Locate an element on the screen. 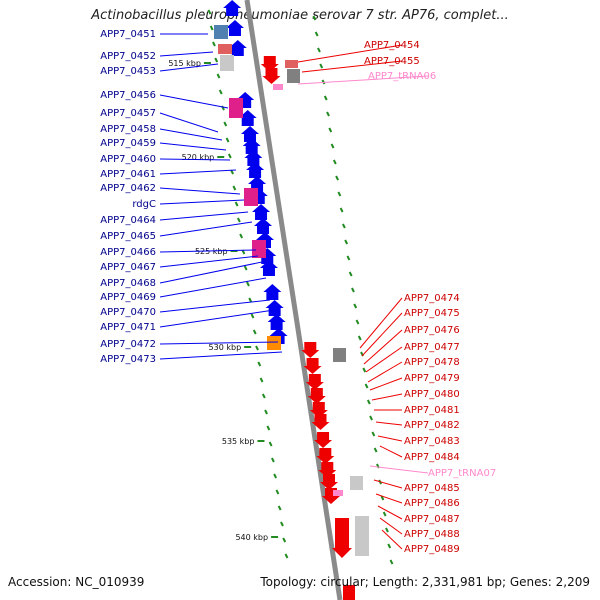 The height and width of the screenshot is (600, 600). right-gene-label: APP7_0485 is located at coordinates (432, 488).